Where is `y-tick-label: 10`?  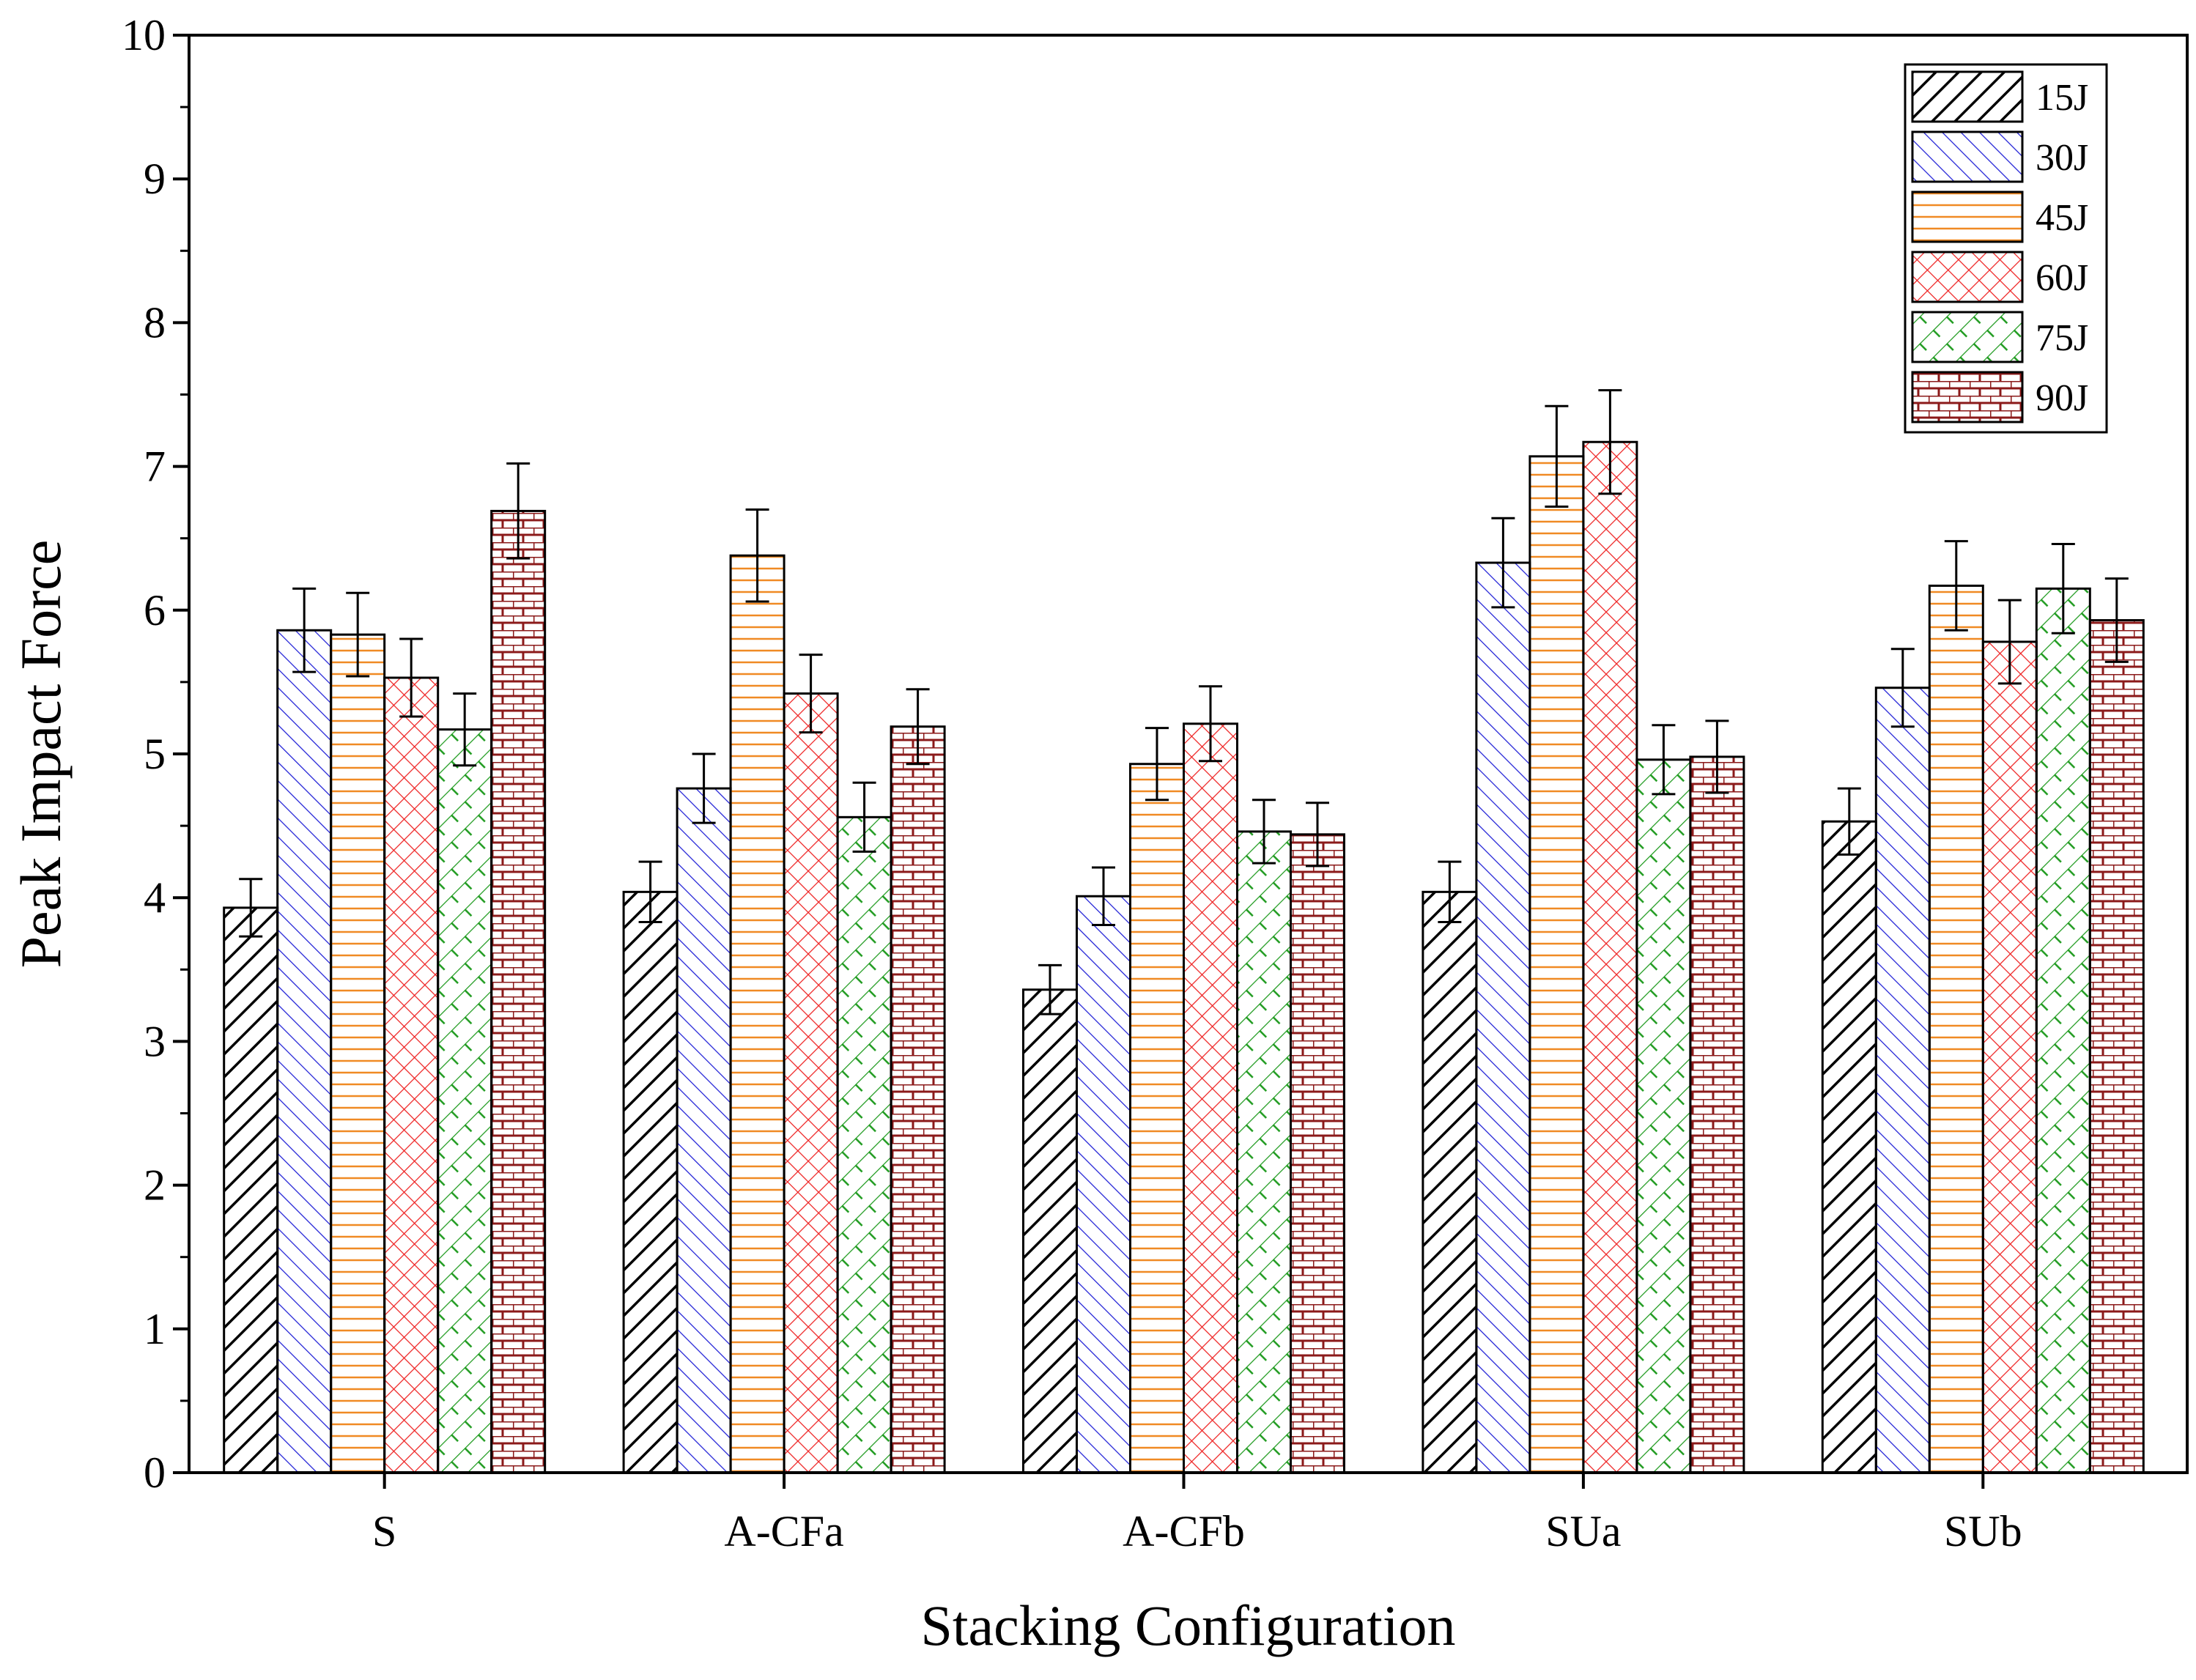
y-tick-label: 10 is located at coordinates (144, 35).